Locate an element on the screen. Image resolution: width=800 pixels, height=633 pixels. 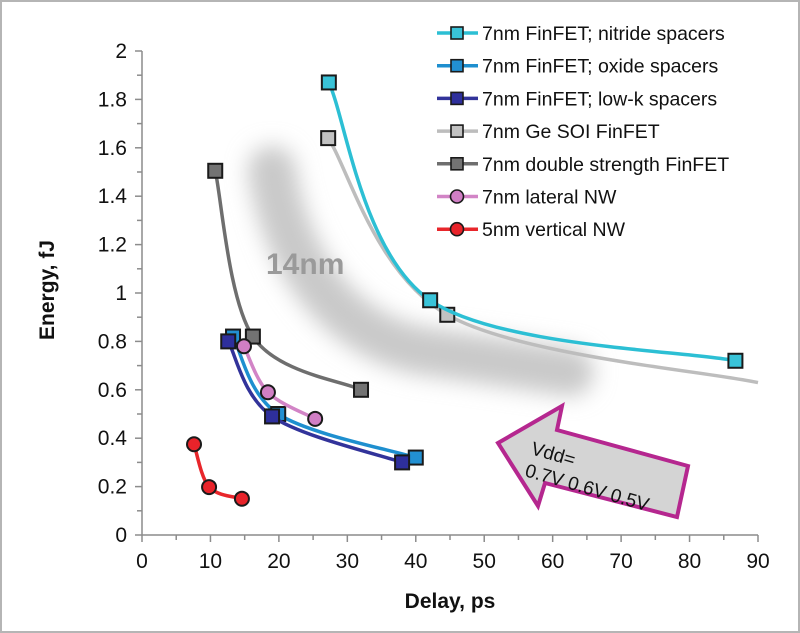
x-tick-label: 50 is located at coordinates (484, 561).